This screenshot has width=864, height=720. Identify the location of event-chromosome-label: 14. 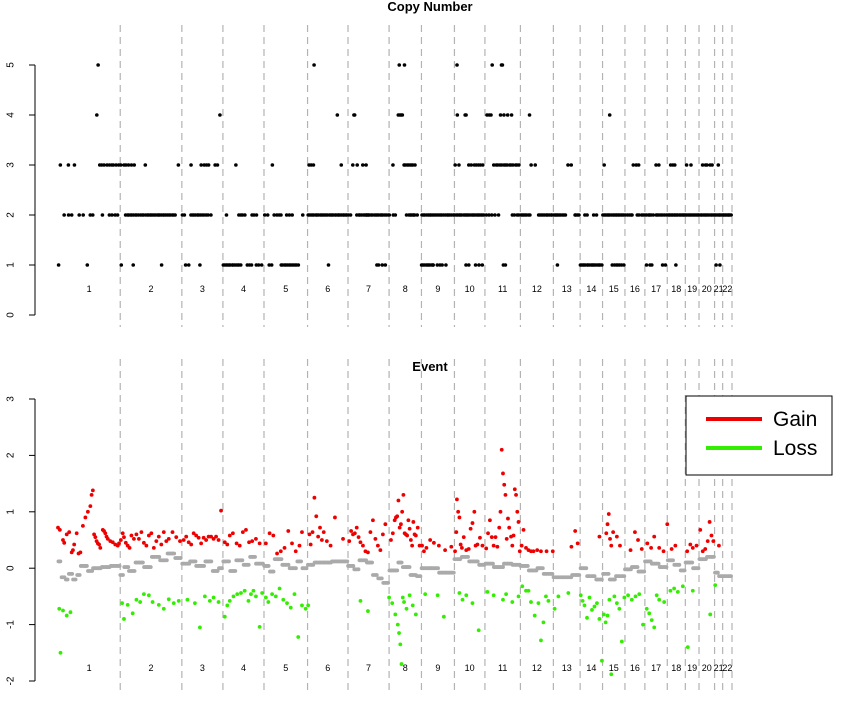
(591, 668).